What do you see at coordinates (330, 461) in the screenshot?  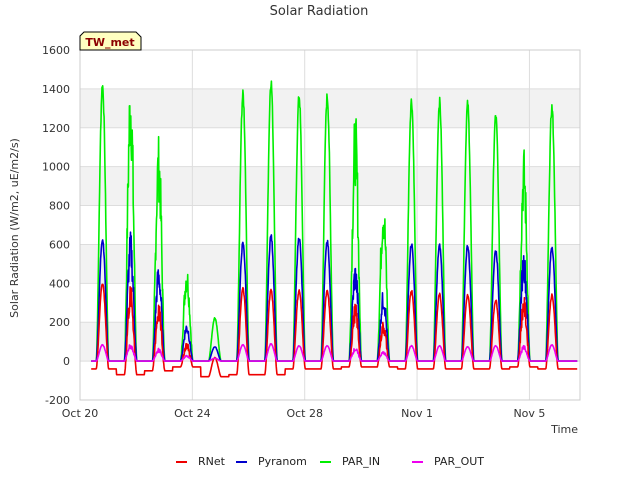 I see `legend: RNet Pyranom PAR_IN PAR_OUT` at bounding box center [330, 461].